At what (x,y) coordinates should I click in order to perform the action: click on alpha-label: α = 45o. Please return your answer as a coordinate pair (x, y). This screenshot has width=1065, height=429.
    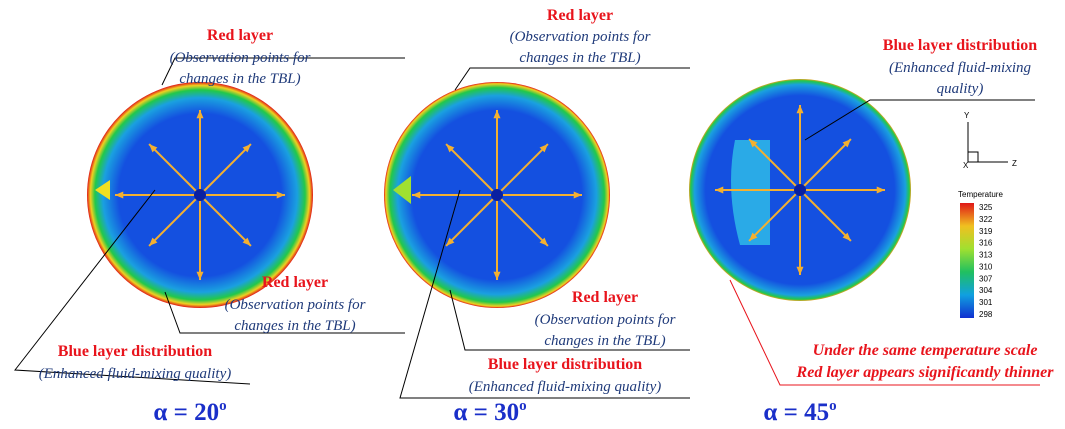
    Looking at the image, I should click on (799, 412).